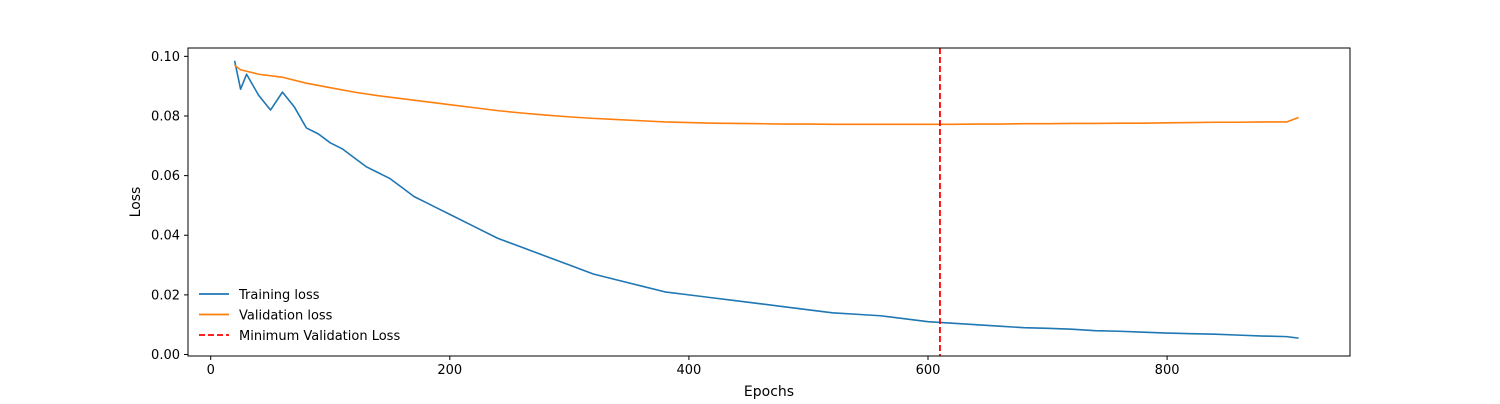 The image size is (1500, 404). What do you see at coordinates (165, 295) in the screenshot?
I see `y-tick-label: 0.02` at bounding box center [165, 295].